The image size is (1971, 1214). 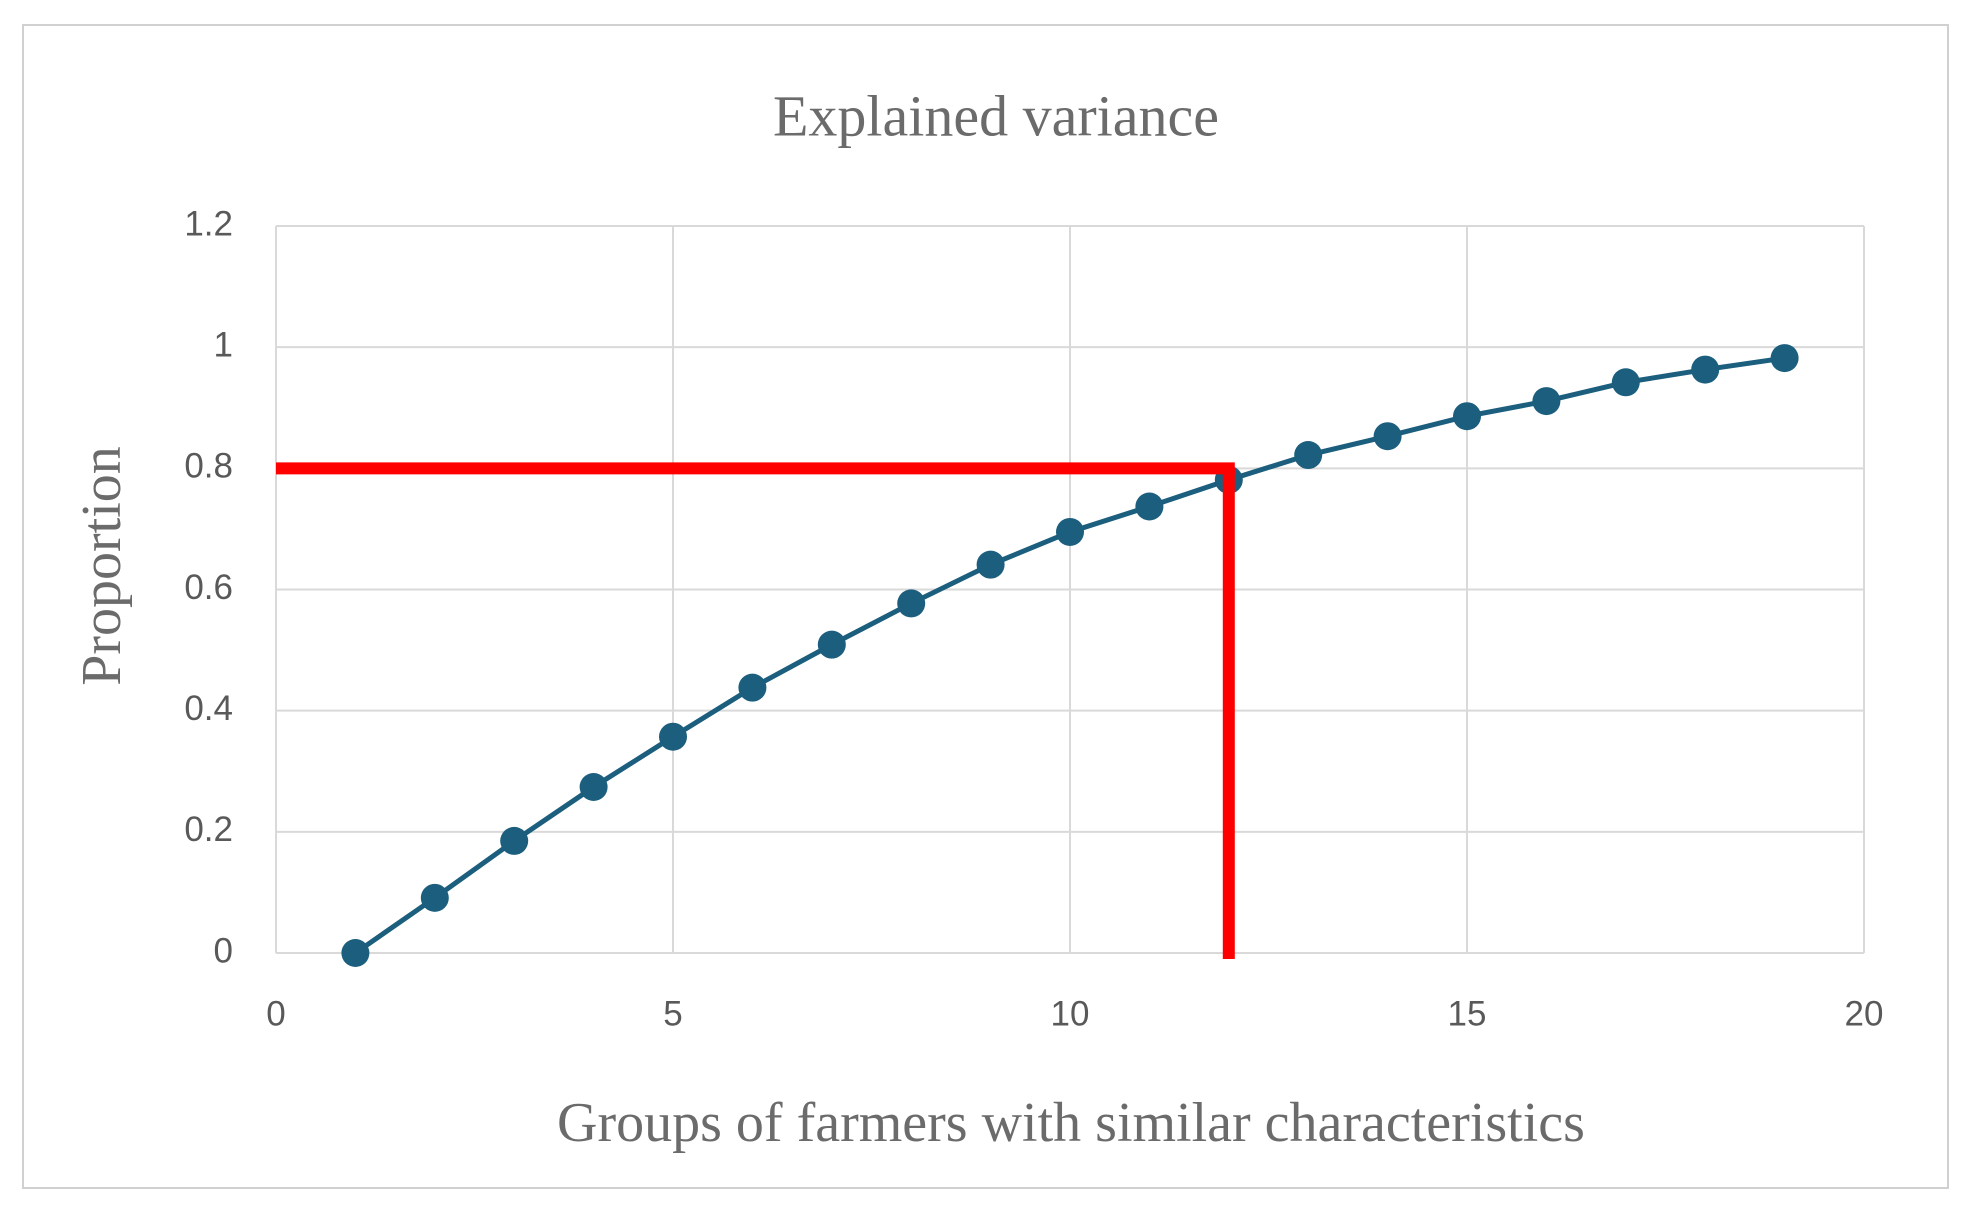 What do you see at coordinates (208, 223) in the screenshot?
I see `y-tick-label: 1.2` at bounding box center [208, 223].